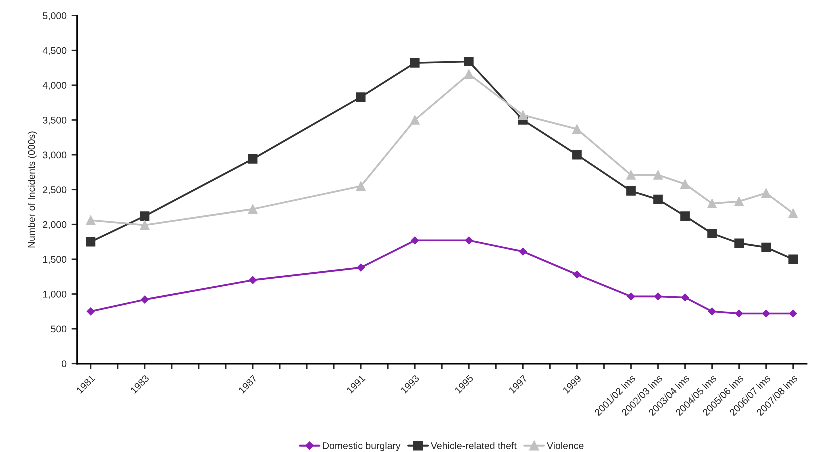 The width and height of the screenshot is (815, 452). Describe the element at coordinates (565, 446) in the screenshot. I see `legend-label: Violence` at that location.